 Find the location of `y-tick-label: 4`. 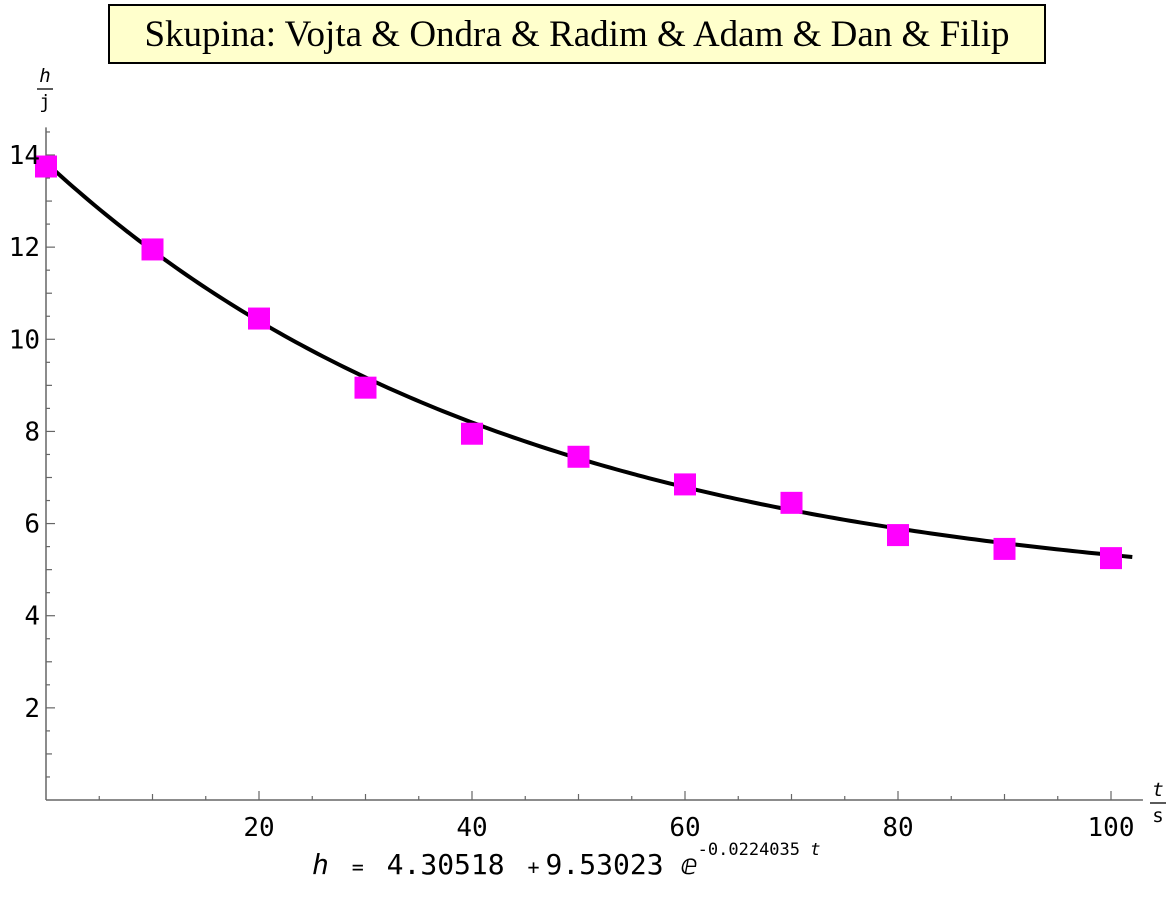

y-tick-label: 4 is located at coordinates (32, 617).